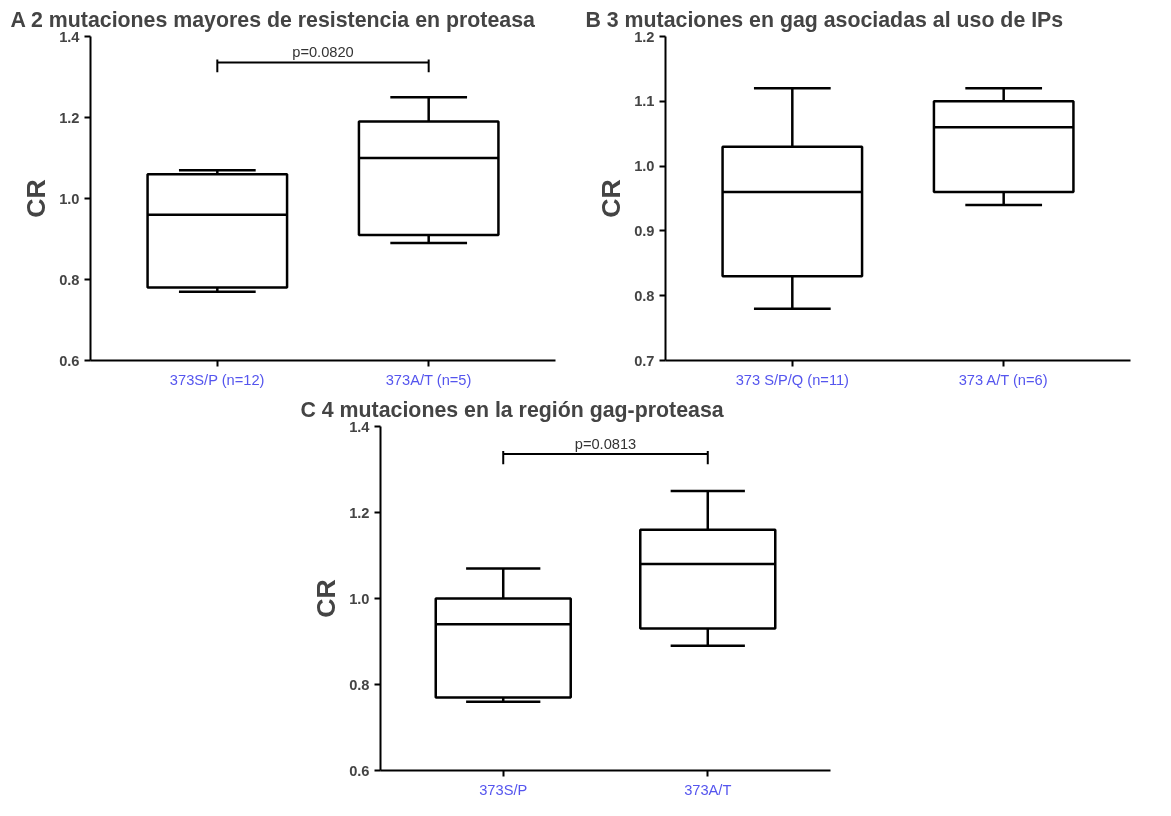 The height and width of the screenshot is (816, 1171). What do you see at coordinates (323, 52) in the screenshot?
I see `annotation: p=0.0820` at bounding box center [323, 52].